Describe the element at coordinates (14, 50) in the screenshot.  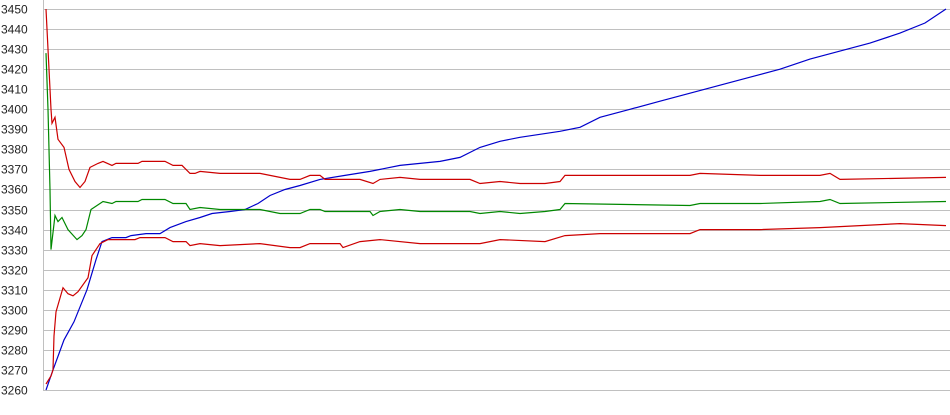
I see `y-tick-label: 3430` at that location.